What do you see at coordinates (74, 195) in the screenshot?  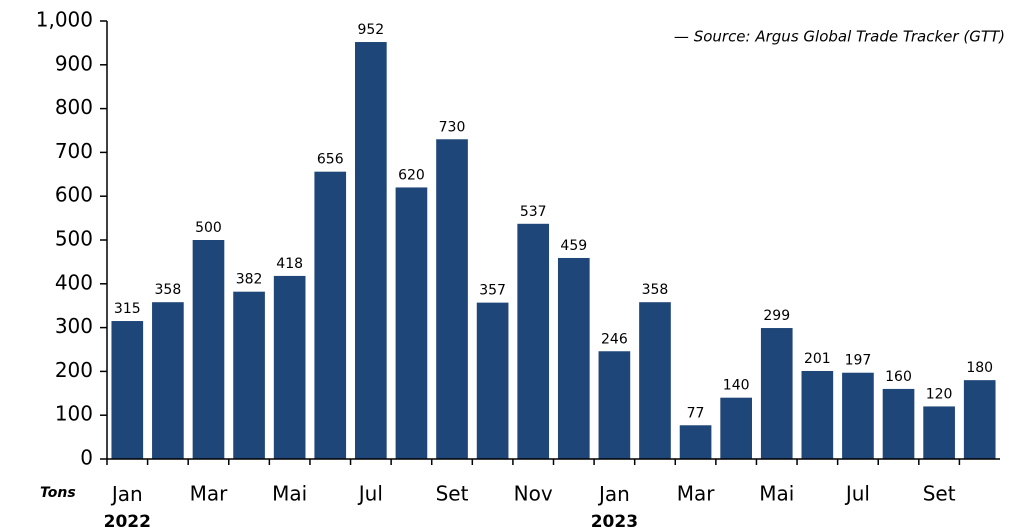 I see `y-tick-label: 600` at bounding box center [74, 195].